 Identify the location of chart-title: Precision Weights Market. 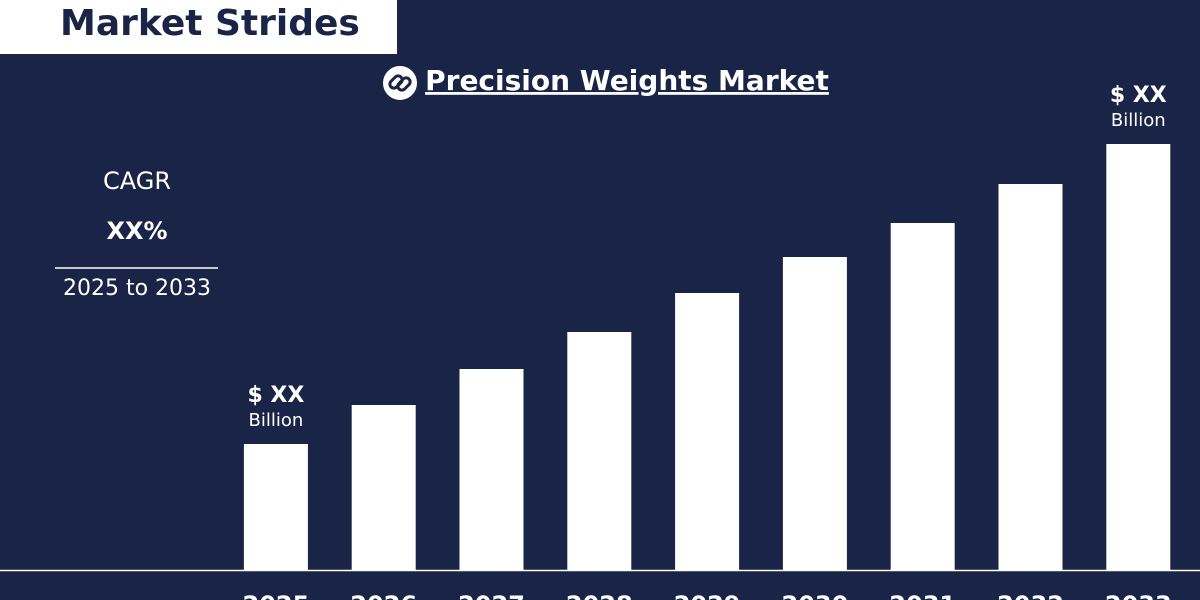
(627, 80).